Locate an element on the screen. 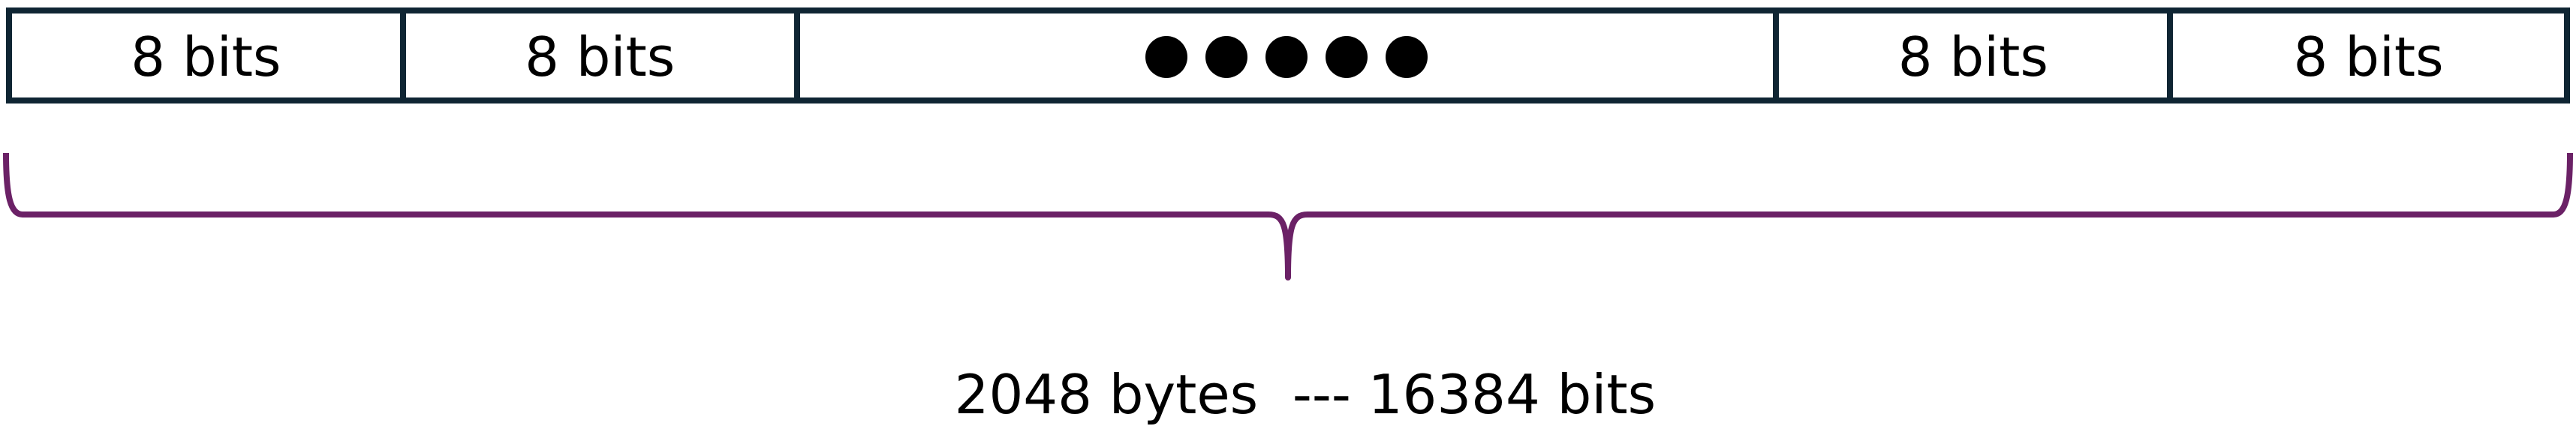  size-caption-text: 2048 bytes --- 16384 bits is located at coordinates (1305, 394).